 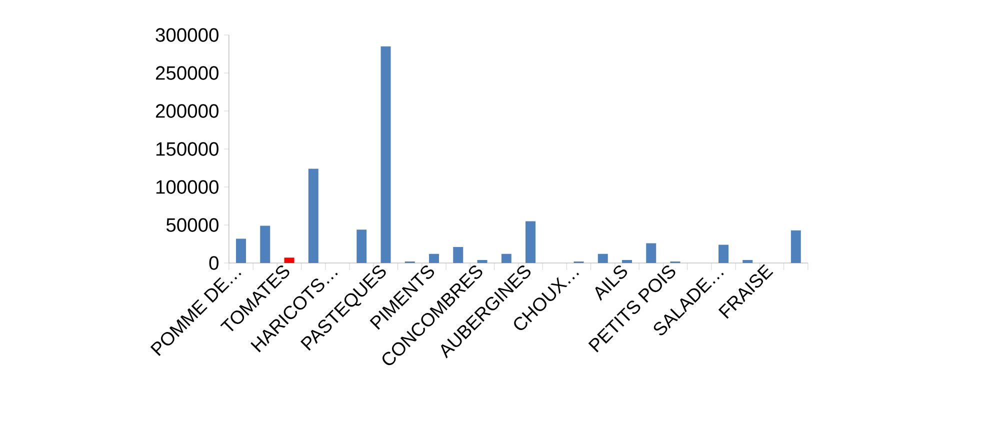 I want to click on y-tick-label: 150000, so click(x=187, y=149).